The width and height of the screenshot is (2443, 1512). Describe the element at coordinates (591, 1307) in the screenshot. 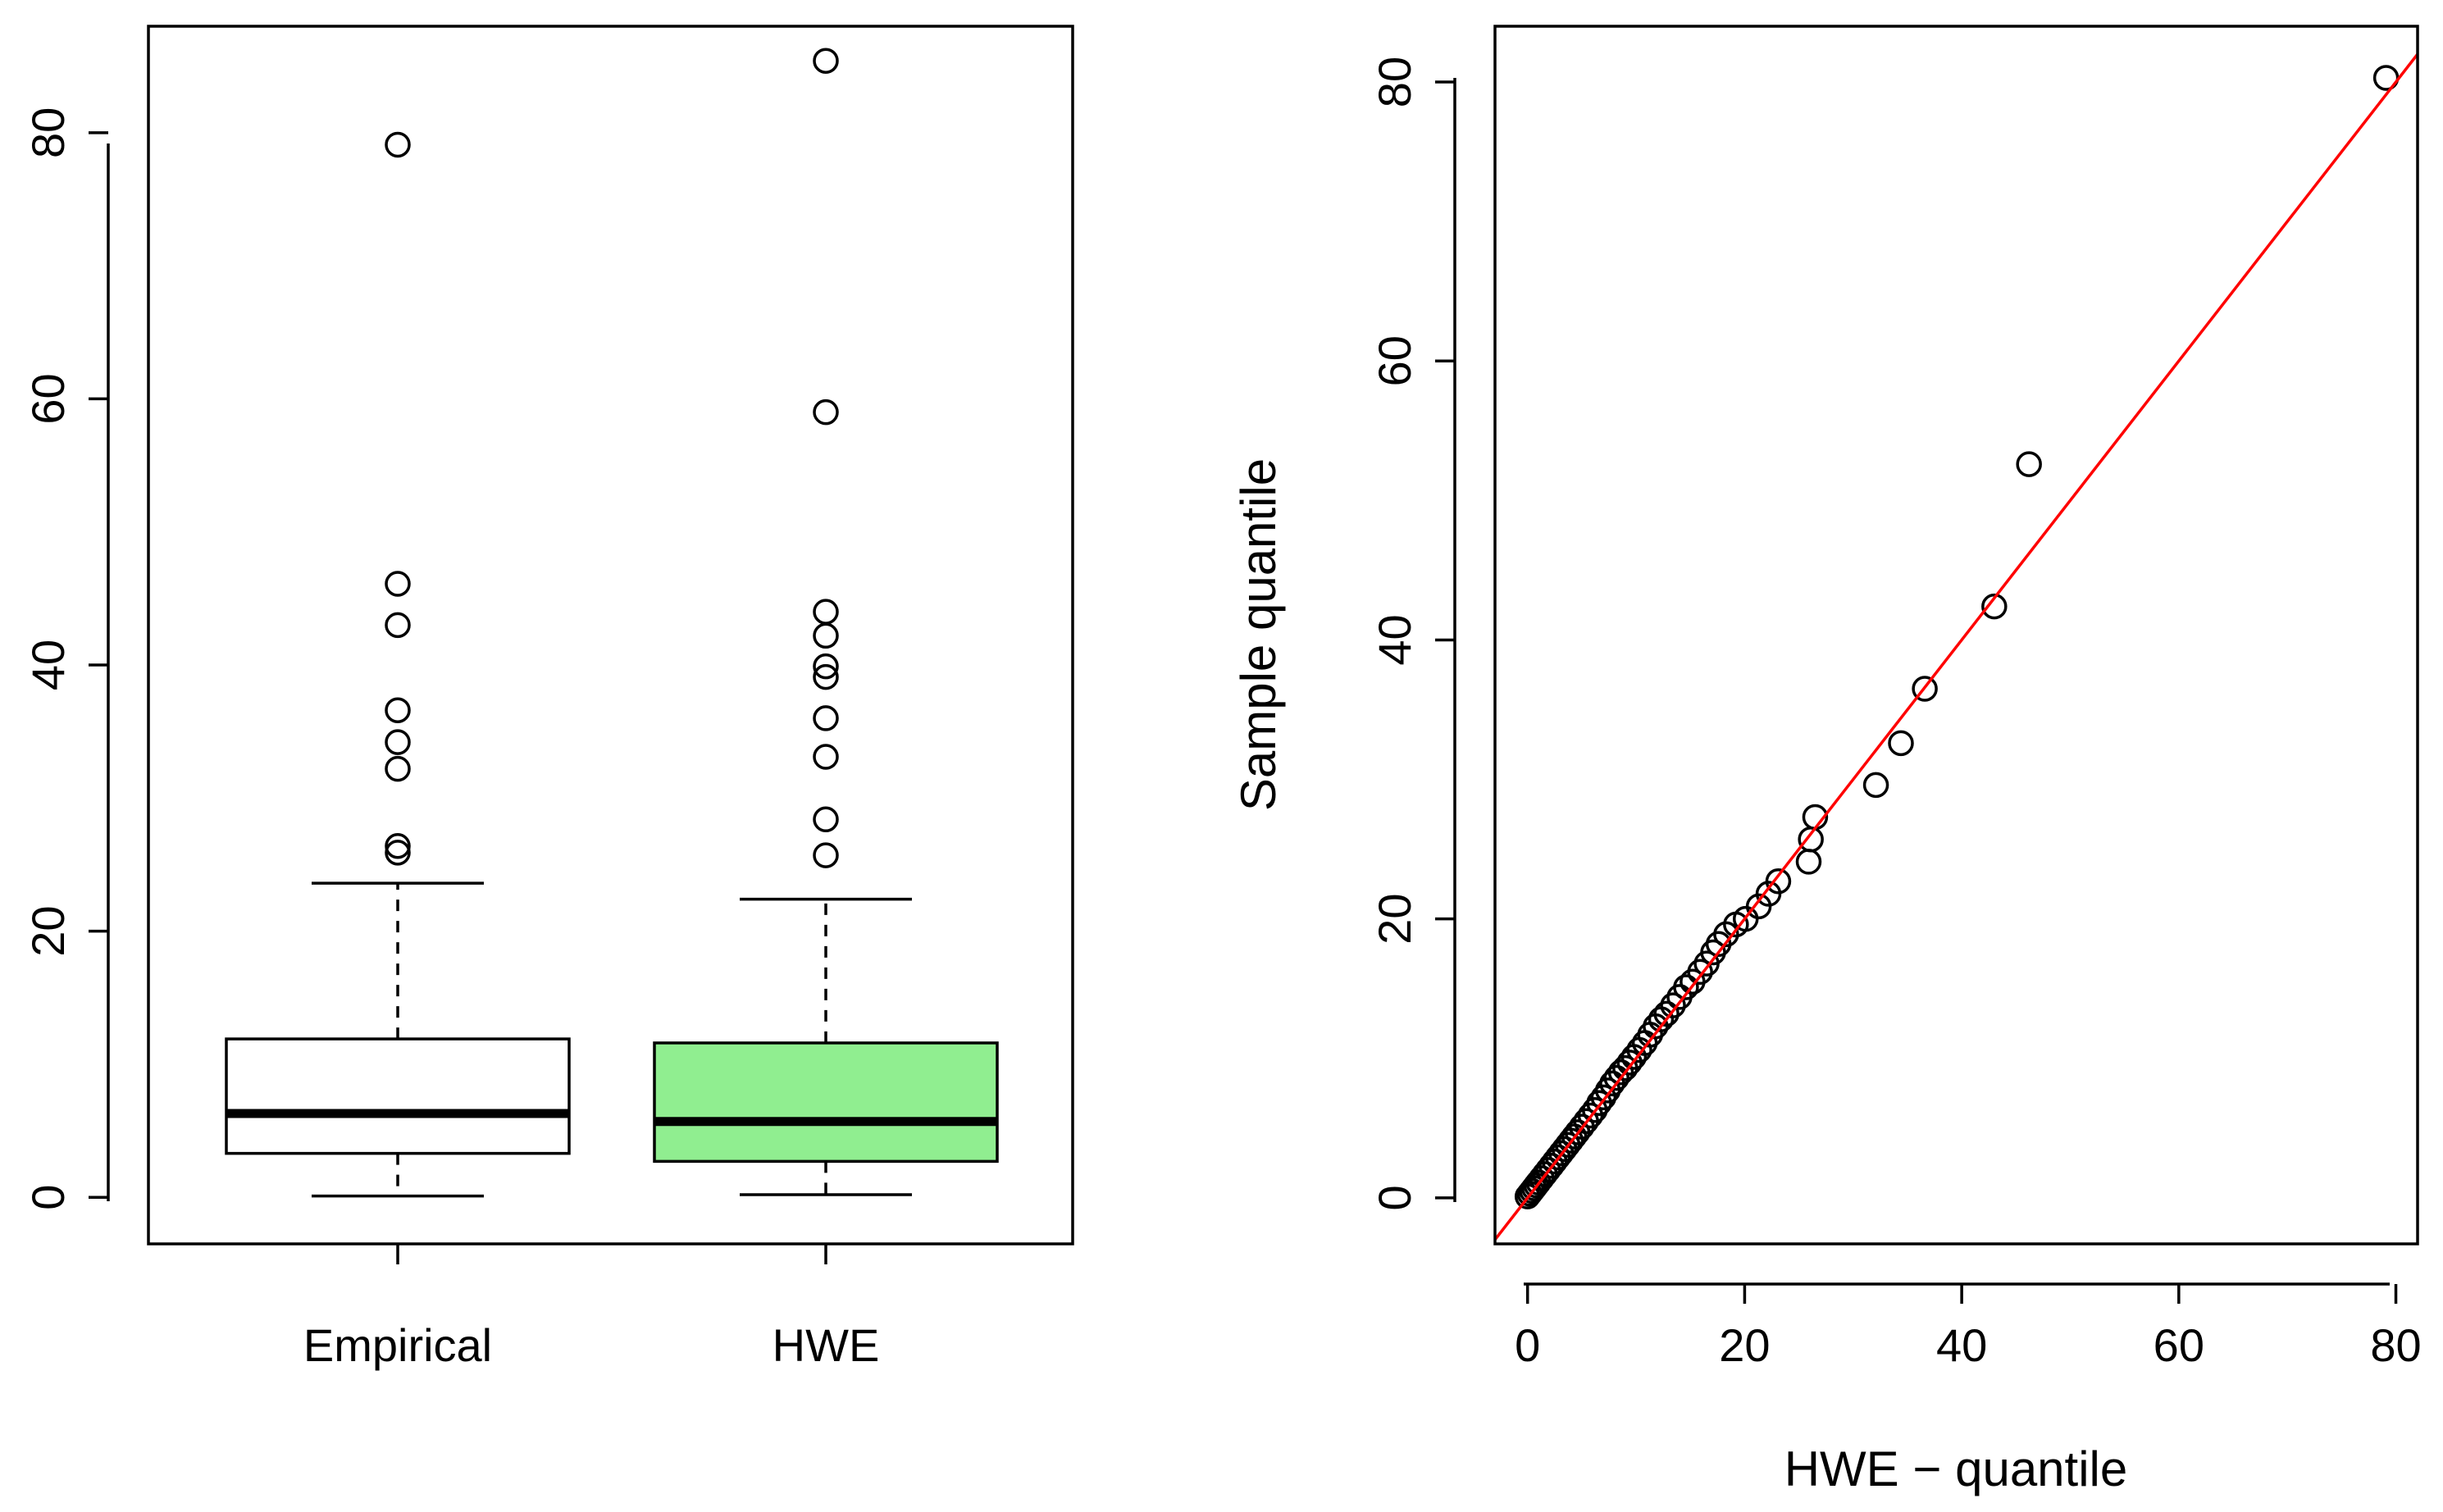

I see `boxplot-x-axis: Empirical HWE` at that location.